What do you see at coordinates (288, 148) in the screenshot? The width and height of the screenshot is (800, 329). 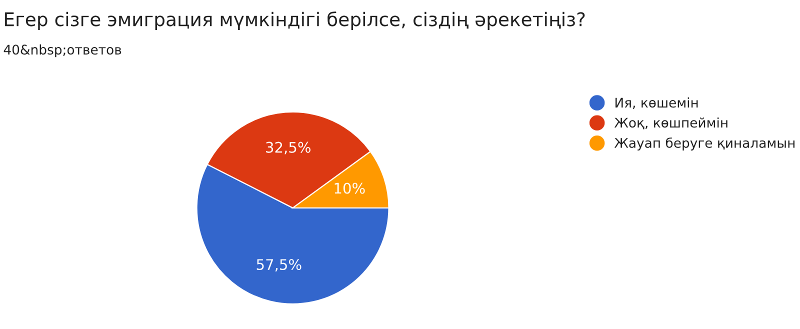 I see `data-label: 32,5%` at bounding box center [288, 148].